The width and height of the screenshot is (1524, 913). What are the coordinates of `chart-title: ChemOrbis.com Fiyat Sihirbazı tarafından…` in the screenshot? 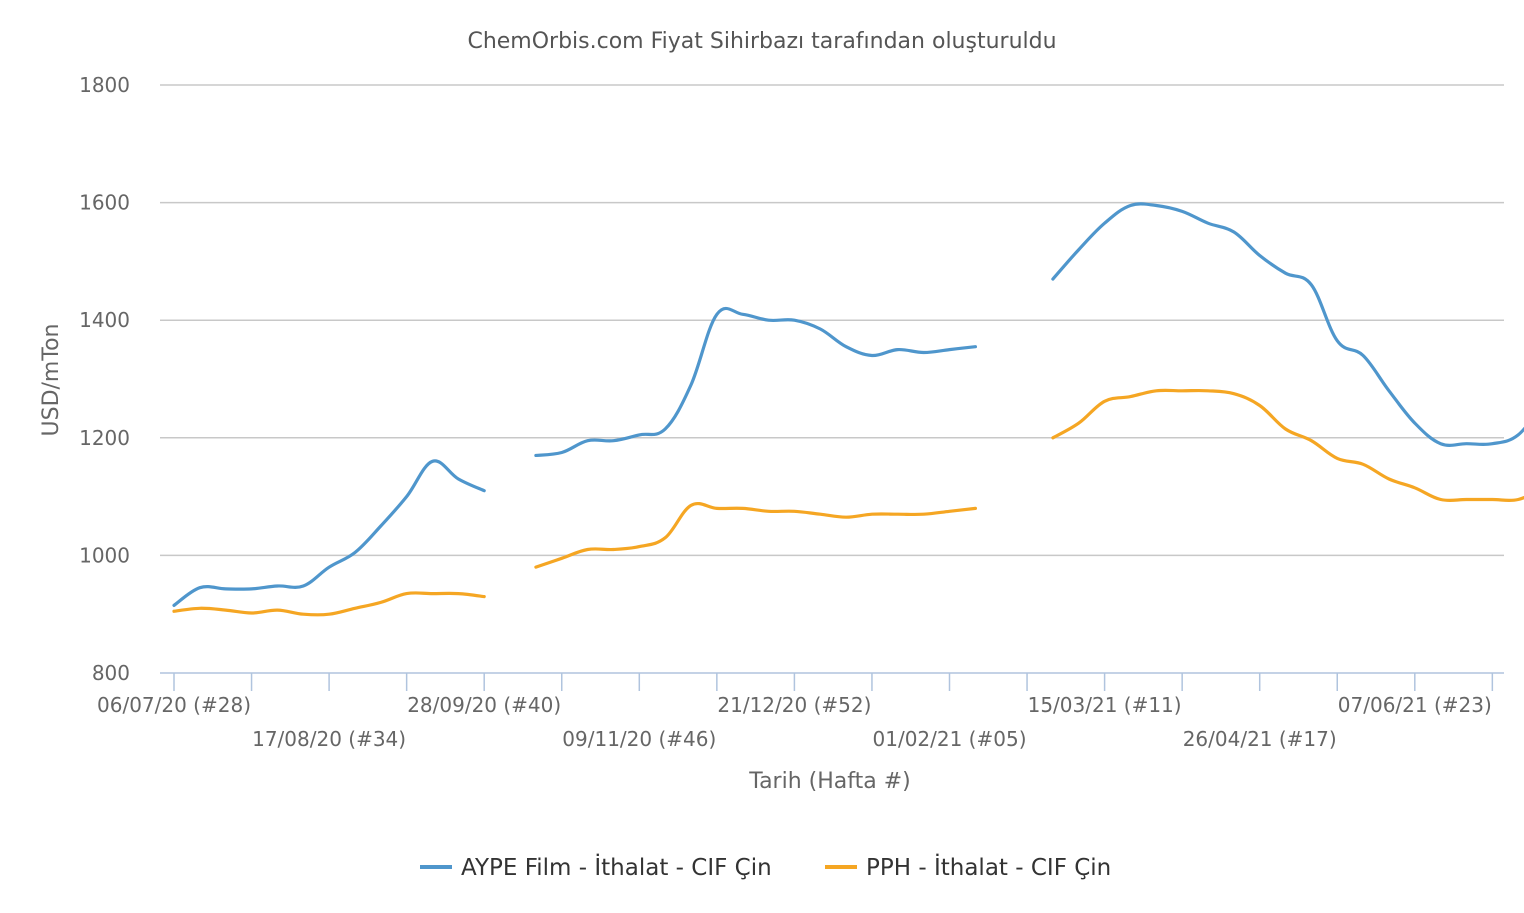 It's located at (761, 41).